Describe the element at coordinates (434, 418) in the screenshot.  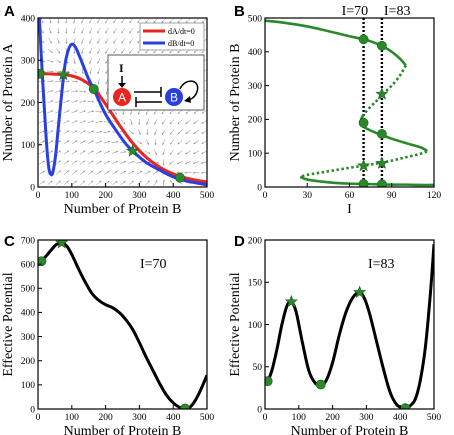
I see `x-tick-label: 500` at that location.